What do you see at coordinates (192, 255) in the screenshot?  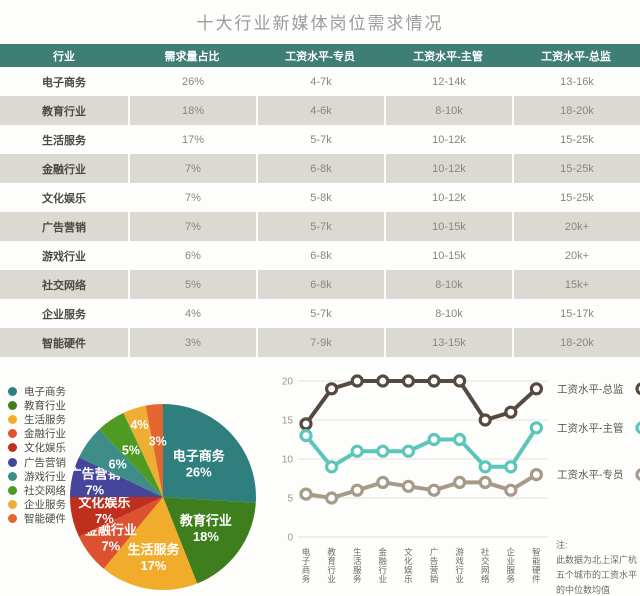 I see `table-cell: 6%` at bounding box center [192, 255].